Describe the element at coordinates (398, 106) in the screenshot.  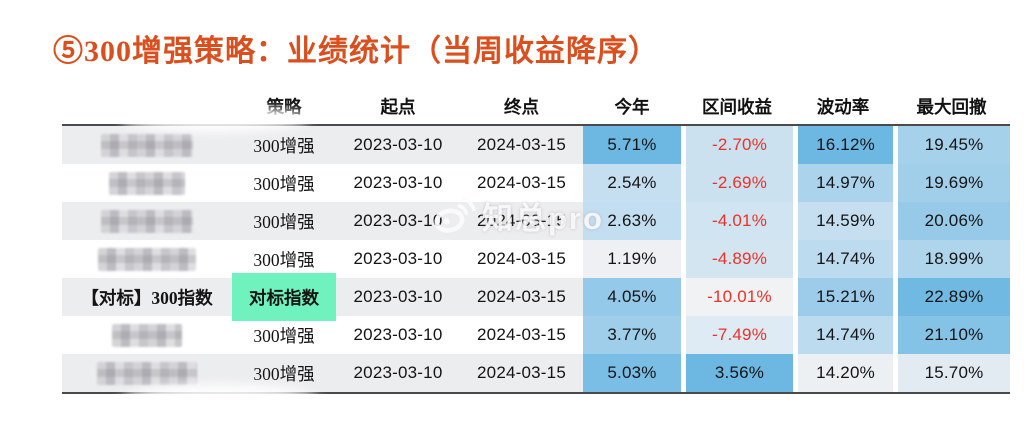
I see `header-start-date: 起点` at that location.